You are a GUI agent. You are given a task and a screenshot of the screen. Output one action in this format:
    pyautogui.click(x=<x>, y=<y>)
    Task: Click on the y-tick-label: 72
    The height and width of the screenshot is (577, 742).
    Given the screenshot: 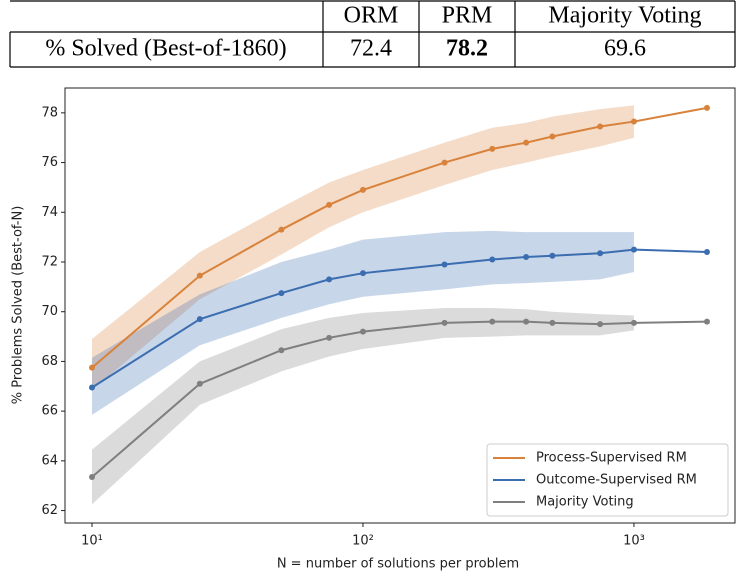 What is the action you would take?
    pyautogui.click(x=49, y=262)
    